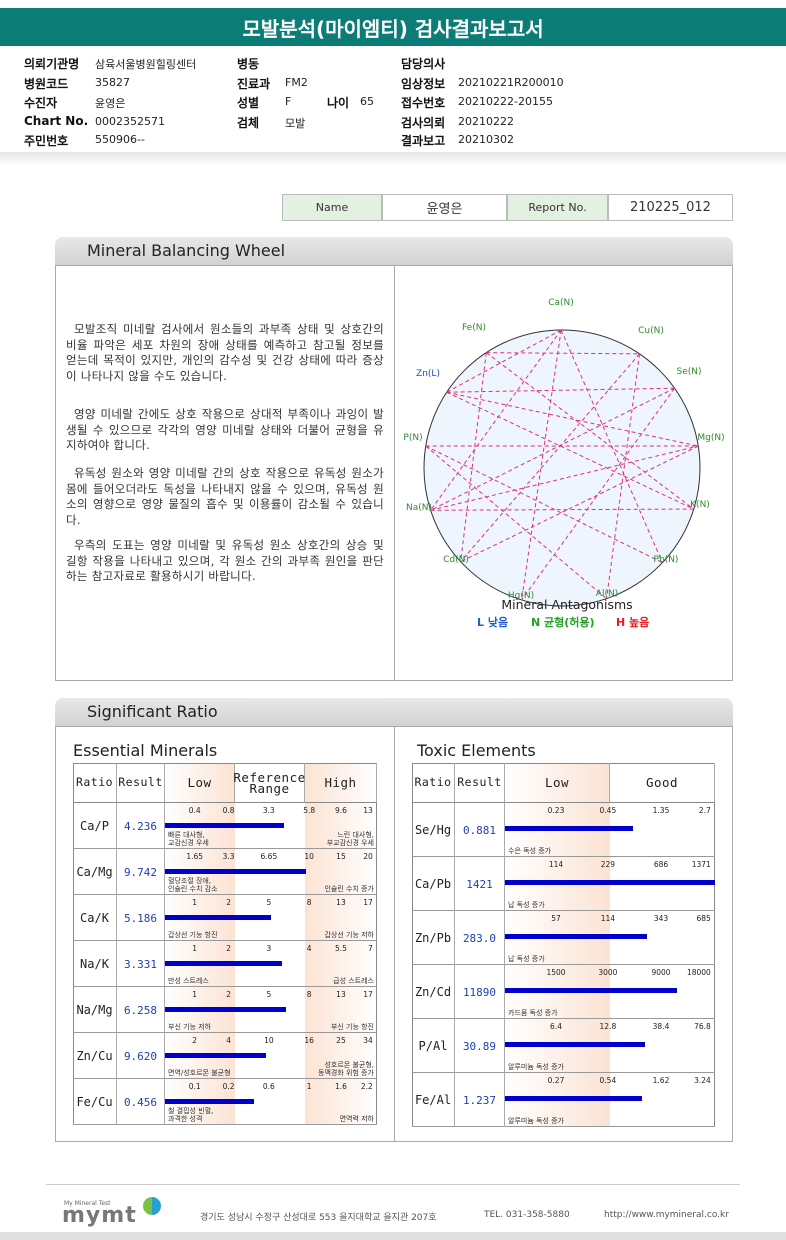 This screenshot has width=786, height=1240. Describe the element at coordinates (110, 103) in the screenshot. I see `info-value: 윤영은` at that location.